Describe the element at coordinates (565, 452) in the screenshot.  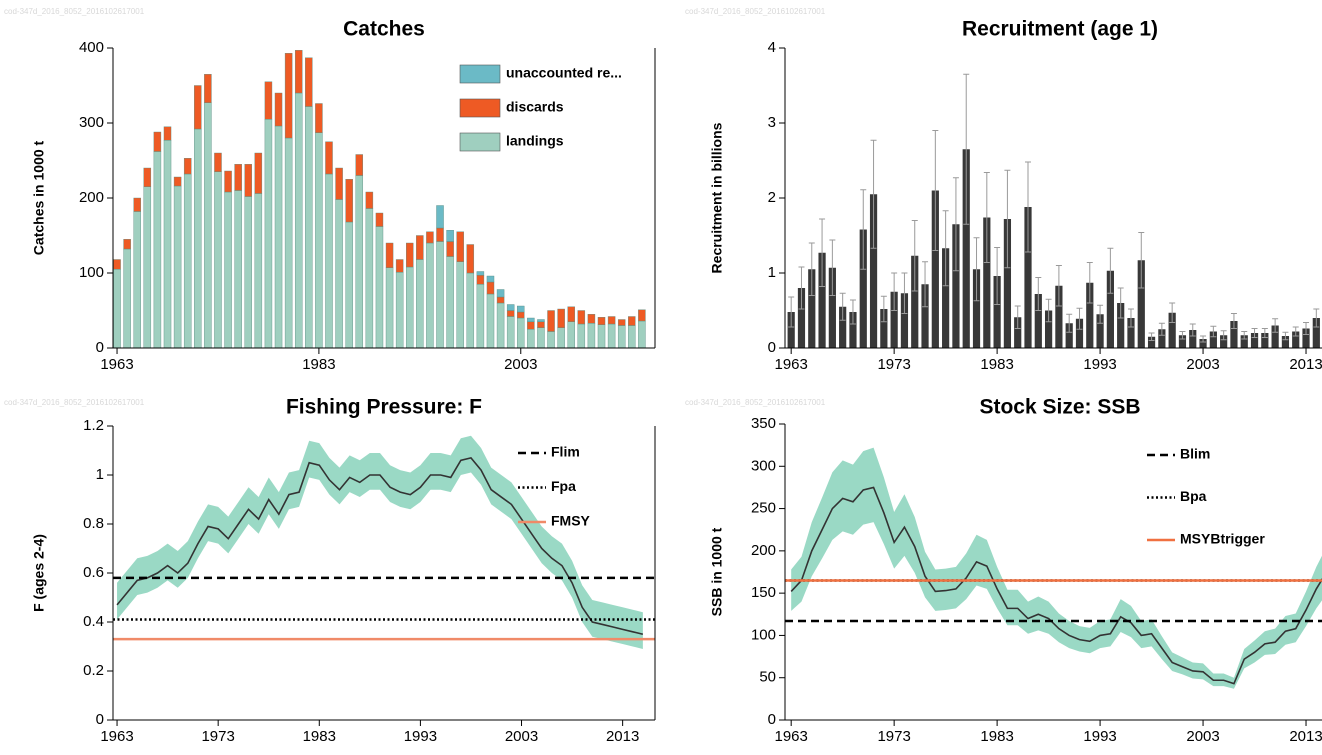
I see `legend-label: Flim` at that location.